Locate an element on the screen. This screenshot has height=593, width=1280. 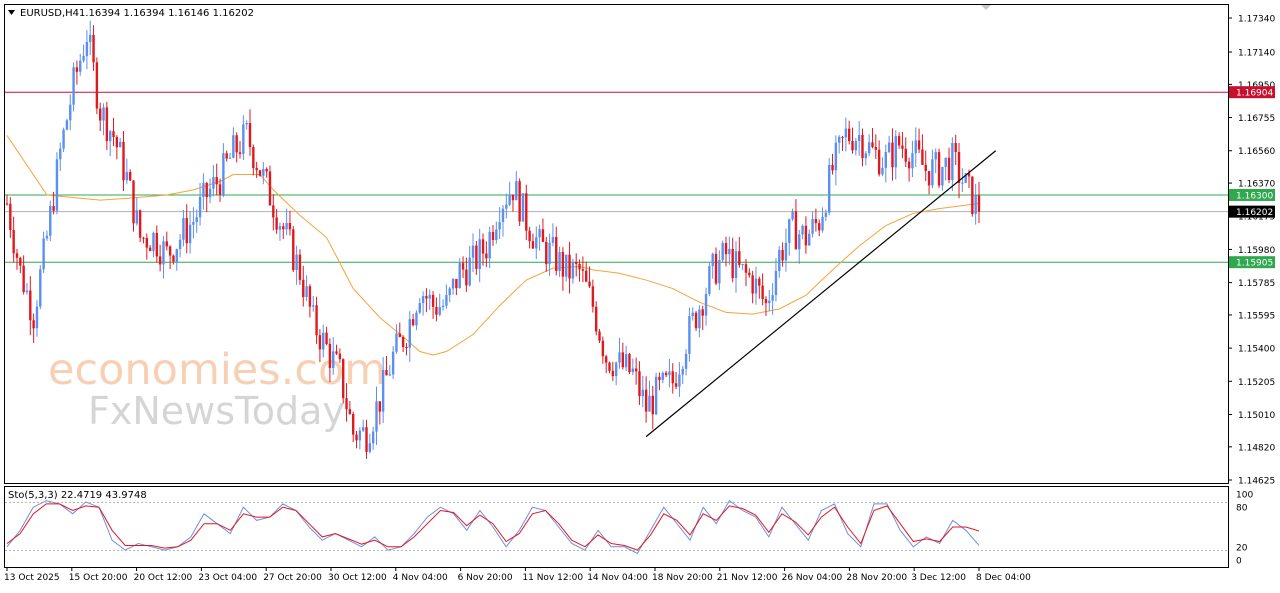
x-axis-tick-label: 15 Oct 20:00 is located at coordinates (98, 578).